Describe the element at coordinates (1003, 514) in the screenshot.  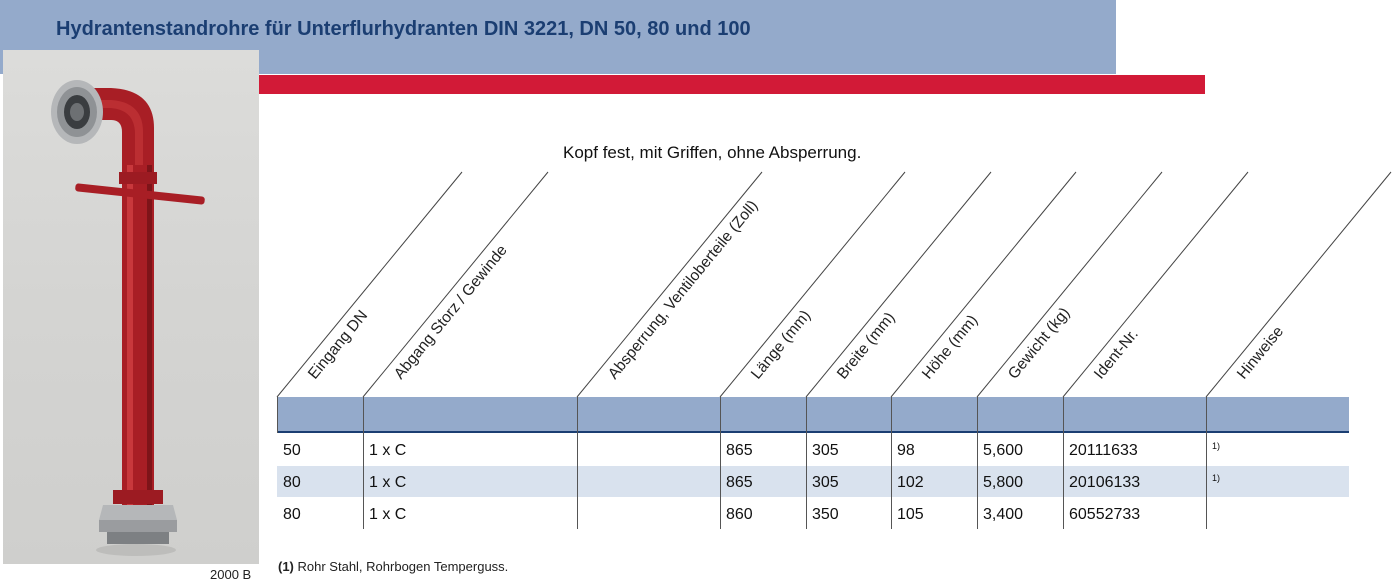
I see `cell-gewicht: 3,400` at that location.